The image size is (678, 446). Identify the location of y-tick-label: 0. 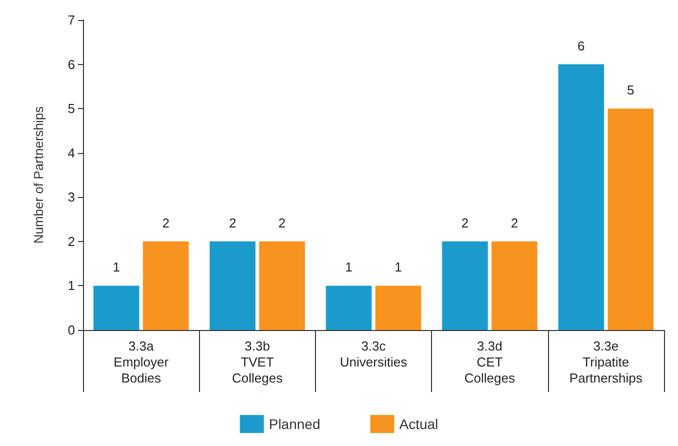
(71, 330).